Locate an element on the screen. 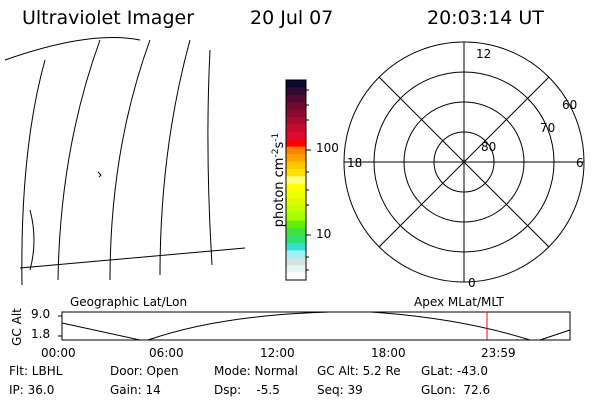 This screenshot has width=600, height=400. date-label: 20 Jul 07 is located at coordinates (292, 18).